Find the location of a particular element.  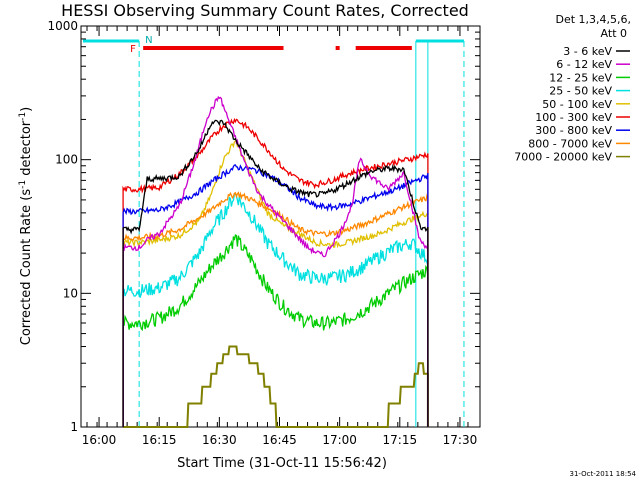

series-line-7000-20000-kev is located at coordinates (276, 386).